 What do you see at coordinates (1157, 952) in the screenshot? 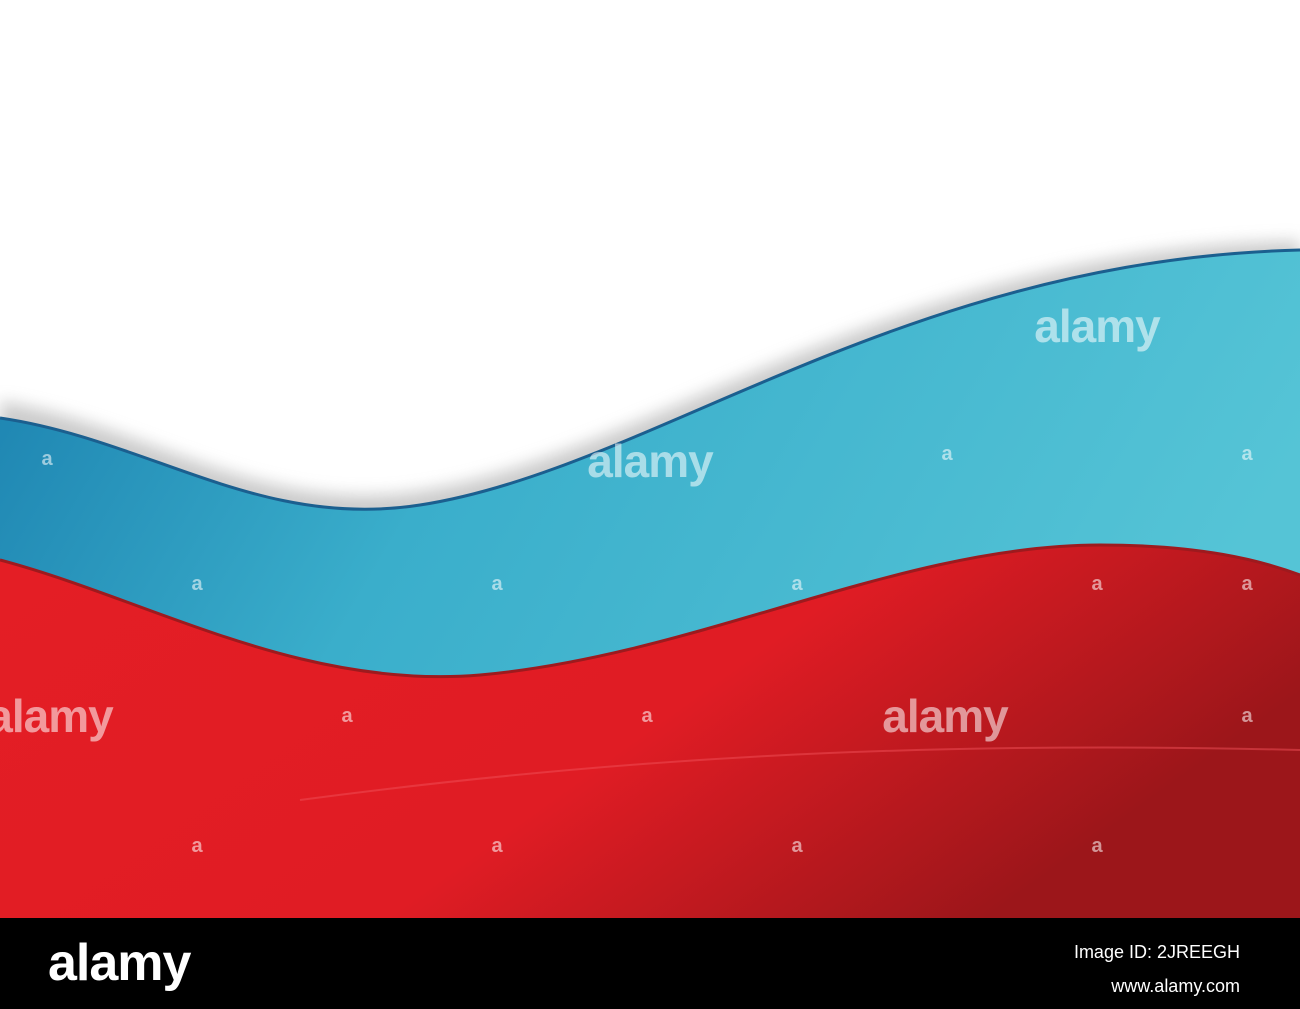
I see `image-id: Image ID: 2JREEGH` at bounding box center [1157, 952].